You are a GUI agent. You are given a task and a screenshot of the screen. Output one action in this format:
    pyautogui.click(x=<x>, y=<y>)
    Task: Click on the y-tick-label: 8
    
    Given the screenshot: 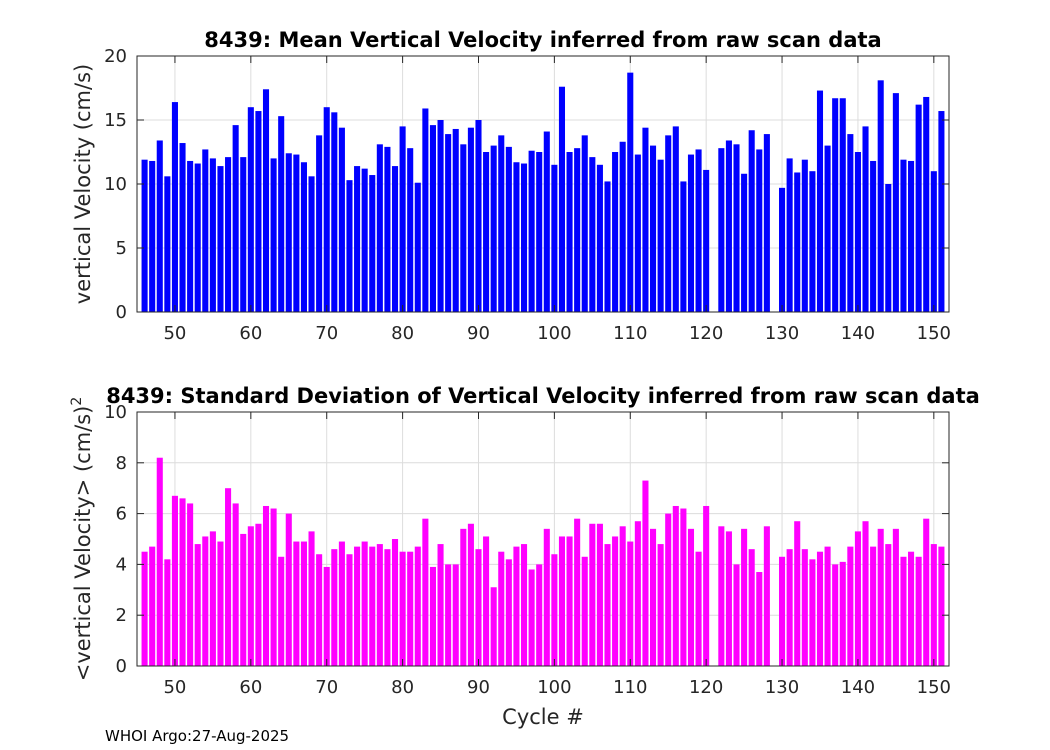 What is the action you would take?
    pyautogui.click(x=121, y=463)
    